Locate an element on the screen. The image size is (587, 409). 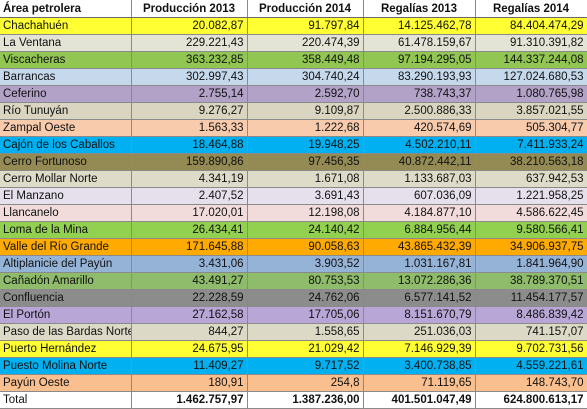
cell-area: Valle del Río Grande is located at coordinates (66, 247).